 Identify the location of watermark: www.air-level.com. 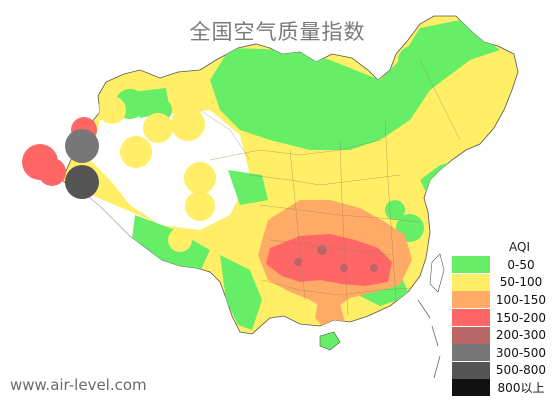
(78, 385).